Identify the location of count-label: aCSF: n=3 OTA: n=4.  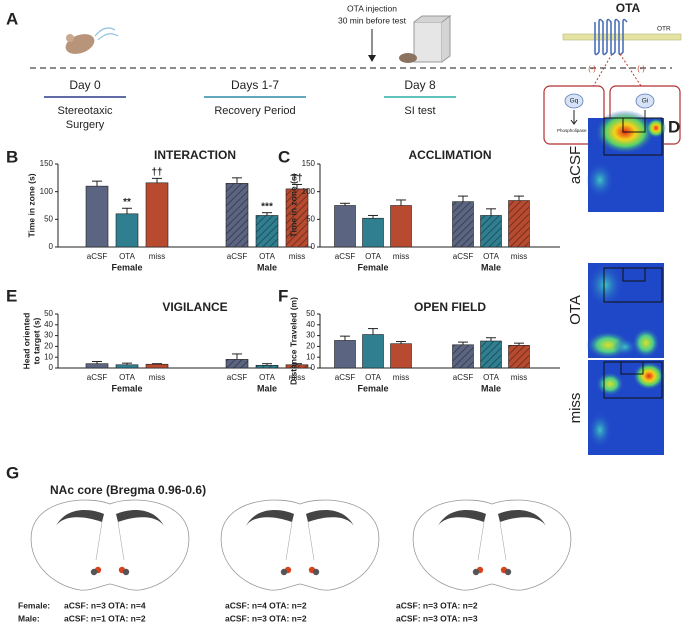
(105, 605).